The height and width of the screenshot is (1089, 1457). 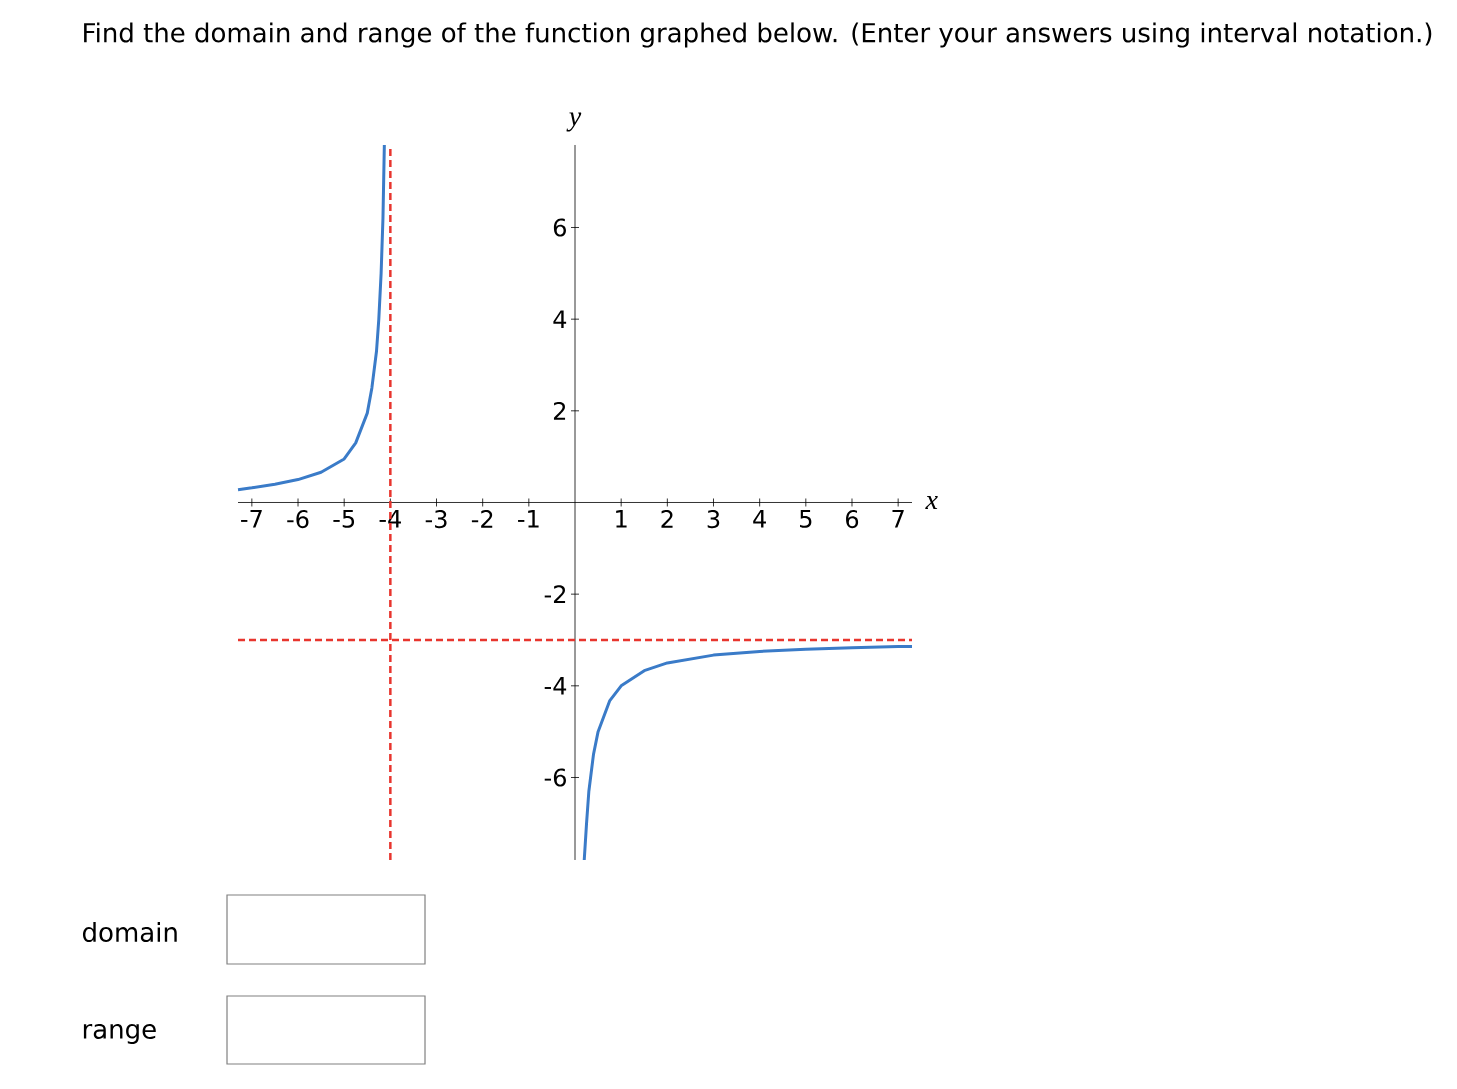 I want to click on text: range, so click(x=119, y=1033).